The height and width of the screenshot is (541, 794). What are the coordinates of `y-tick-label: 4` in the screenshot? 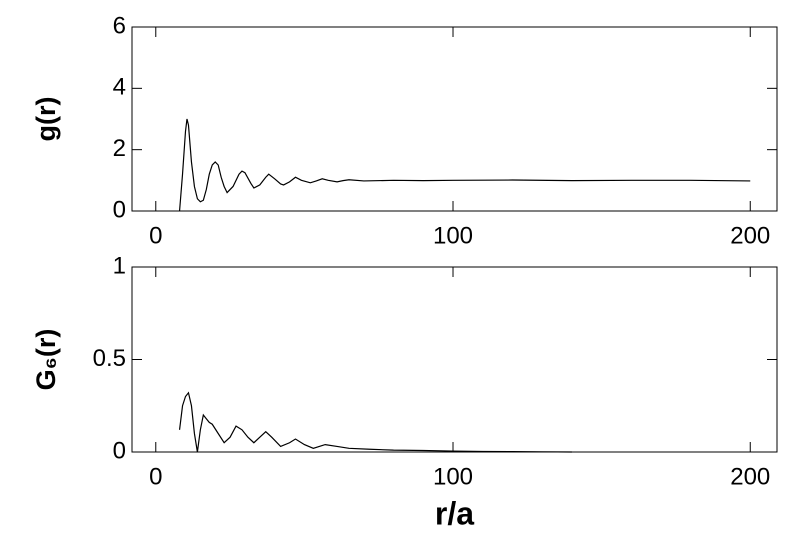 It's located at (119, 87).